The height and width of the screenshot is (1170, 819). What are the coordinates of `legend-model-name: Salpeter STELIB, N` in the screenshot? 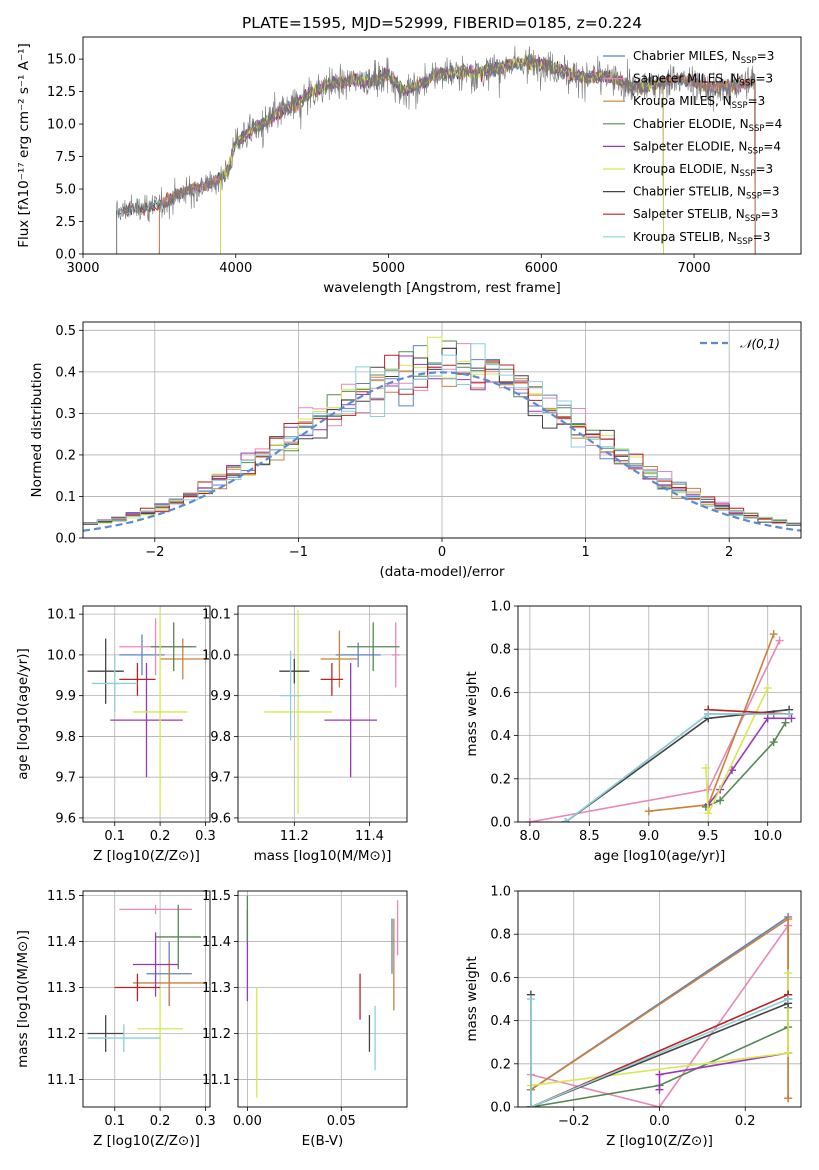 It's located at (689, 214).